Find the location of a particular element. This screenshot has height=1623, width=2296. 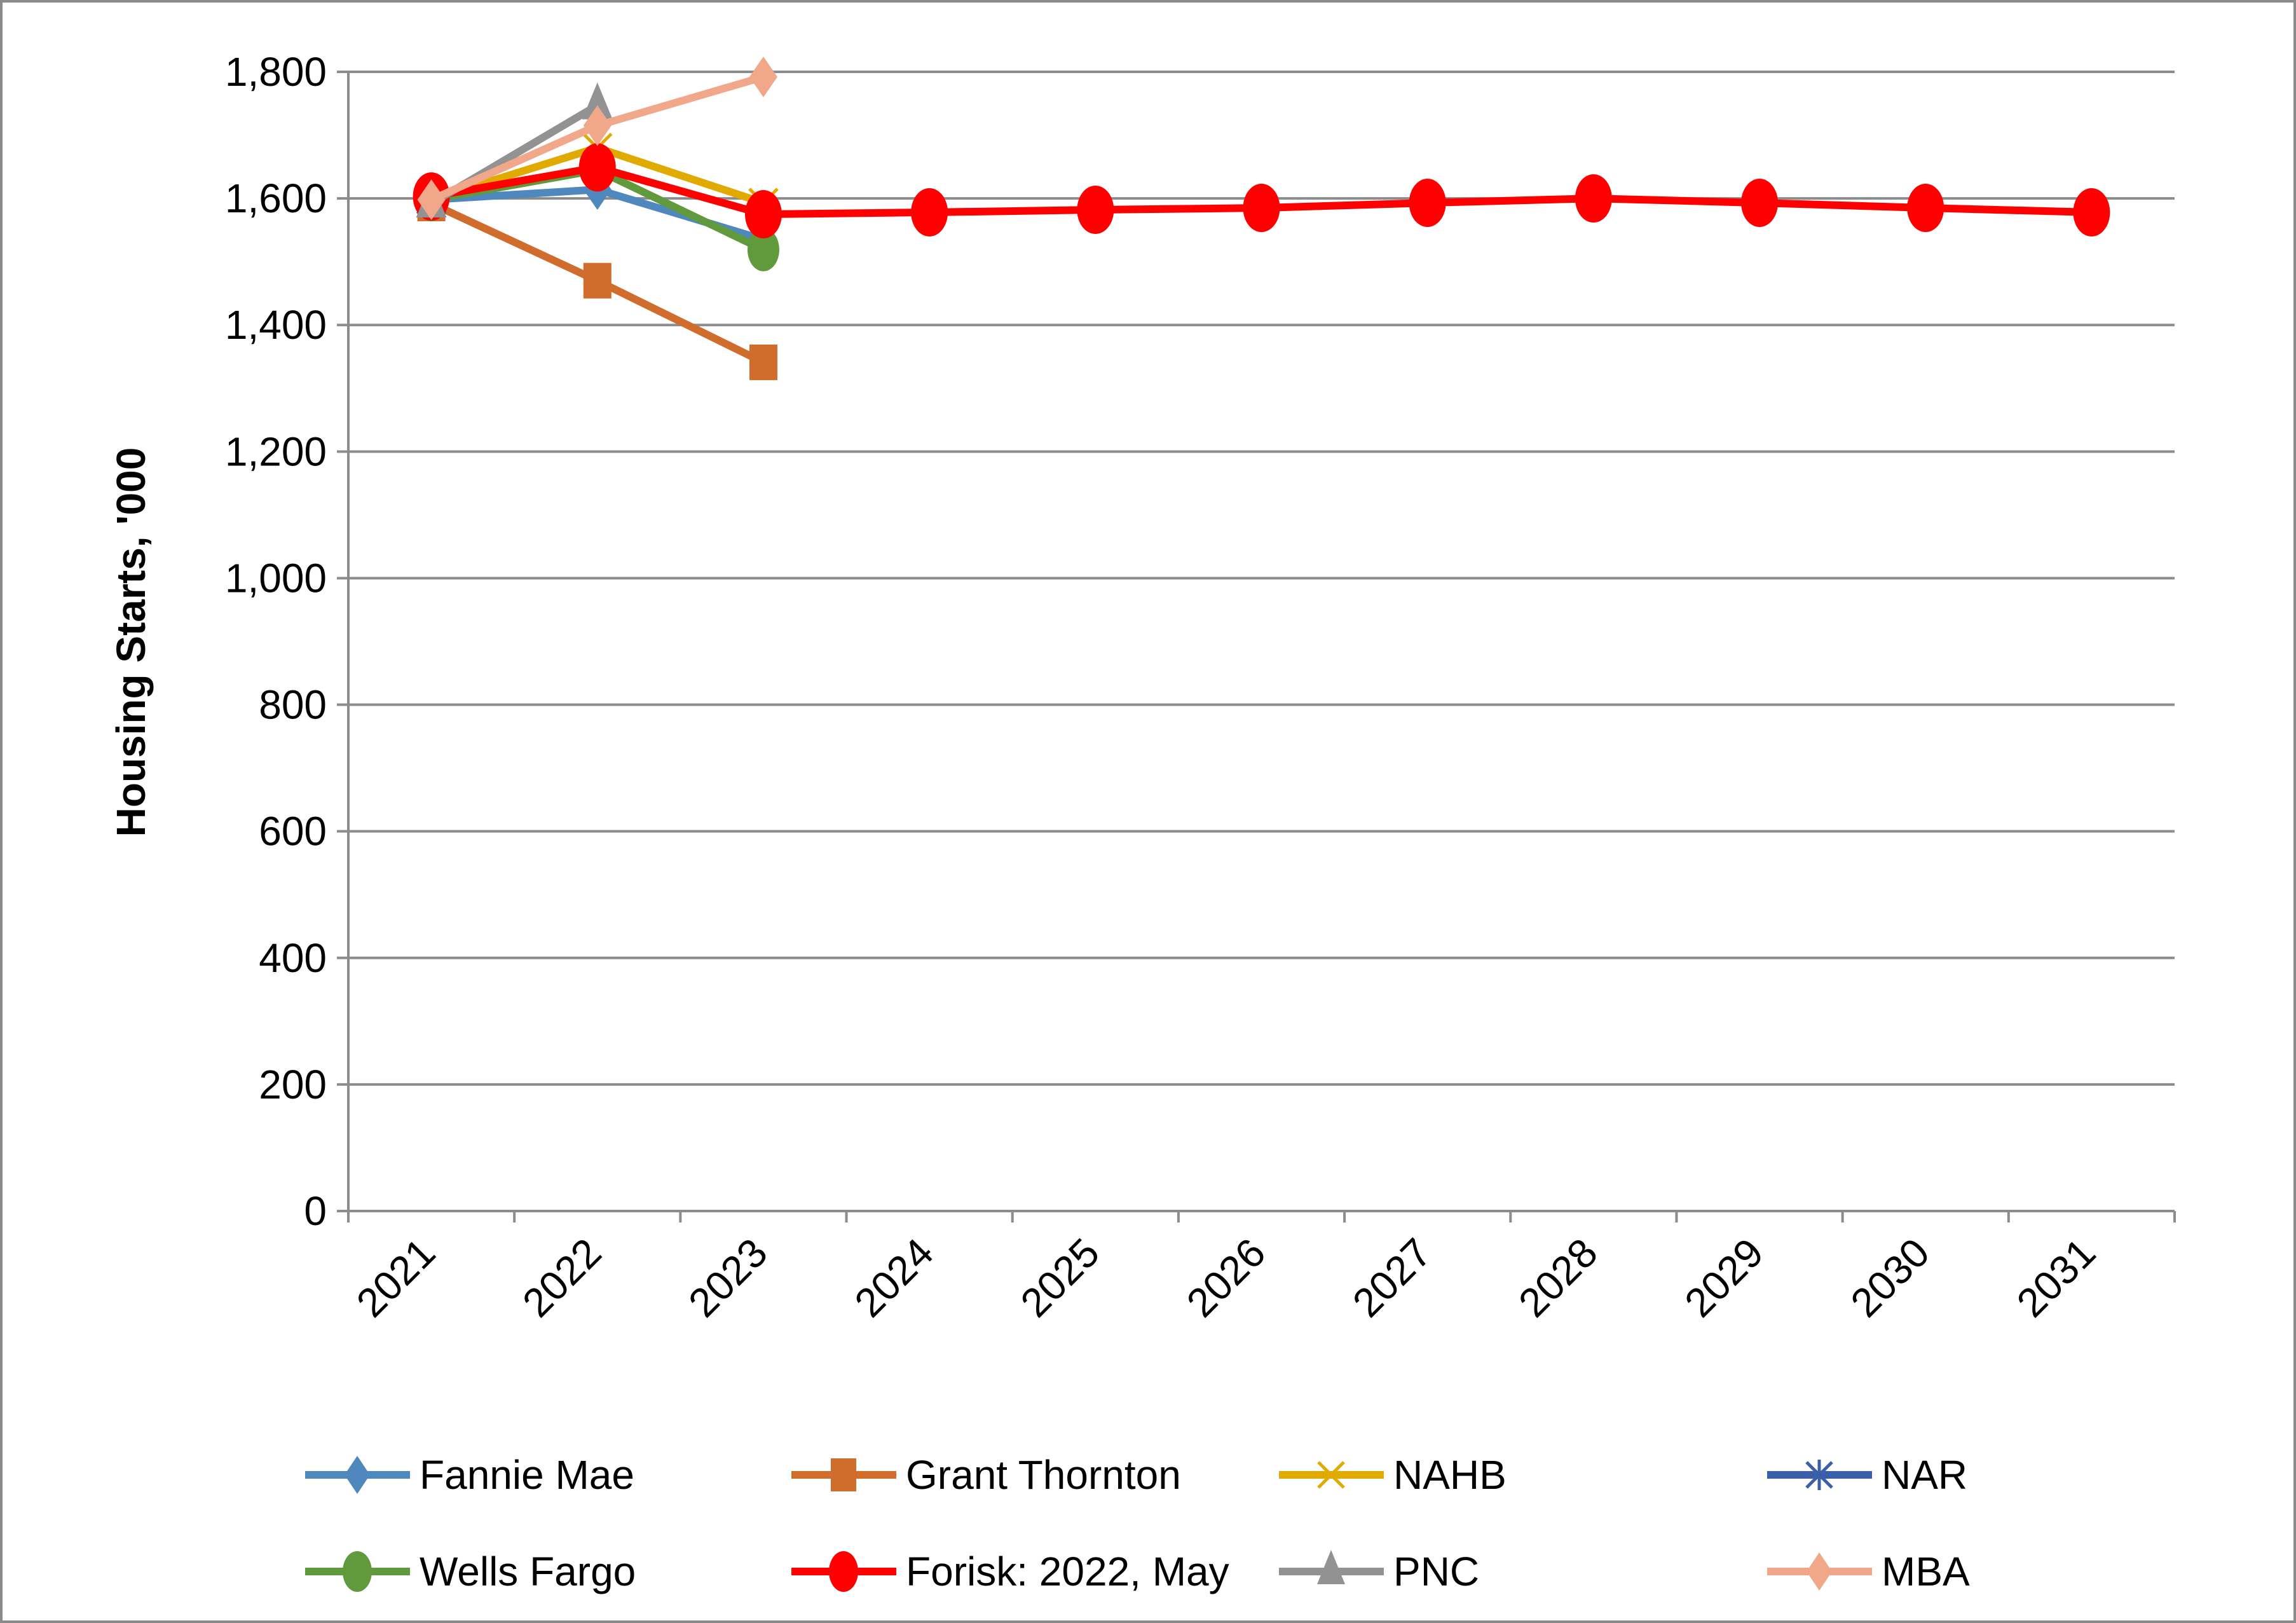

y-tick-label: 1,000 is located at coordinates (276, 578).